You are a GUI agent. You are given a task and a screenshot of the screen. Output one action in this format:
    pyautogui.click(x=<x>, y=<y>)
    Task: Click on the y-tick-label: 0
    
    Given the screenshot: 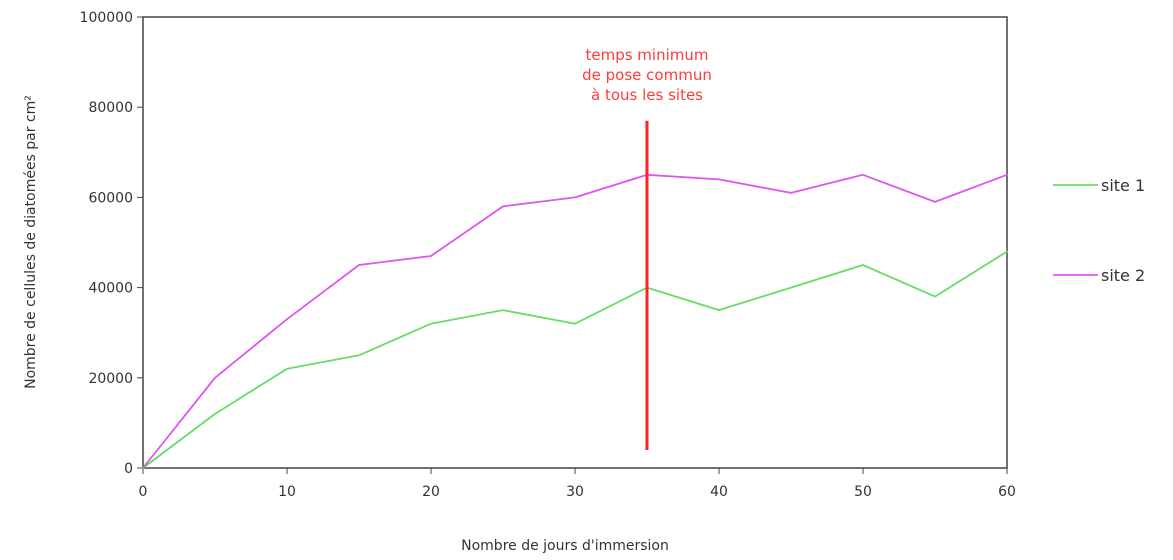 What is the action you would take?
    pyautogui.click(x=128, y=469)
    